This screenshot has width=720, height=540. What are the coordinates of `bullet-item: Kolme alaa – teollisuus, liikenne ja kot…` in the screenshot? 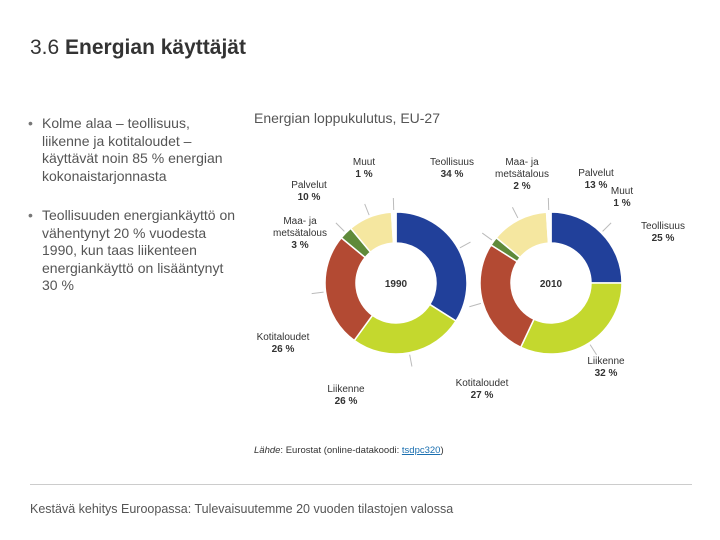 It's located at (133, 150).